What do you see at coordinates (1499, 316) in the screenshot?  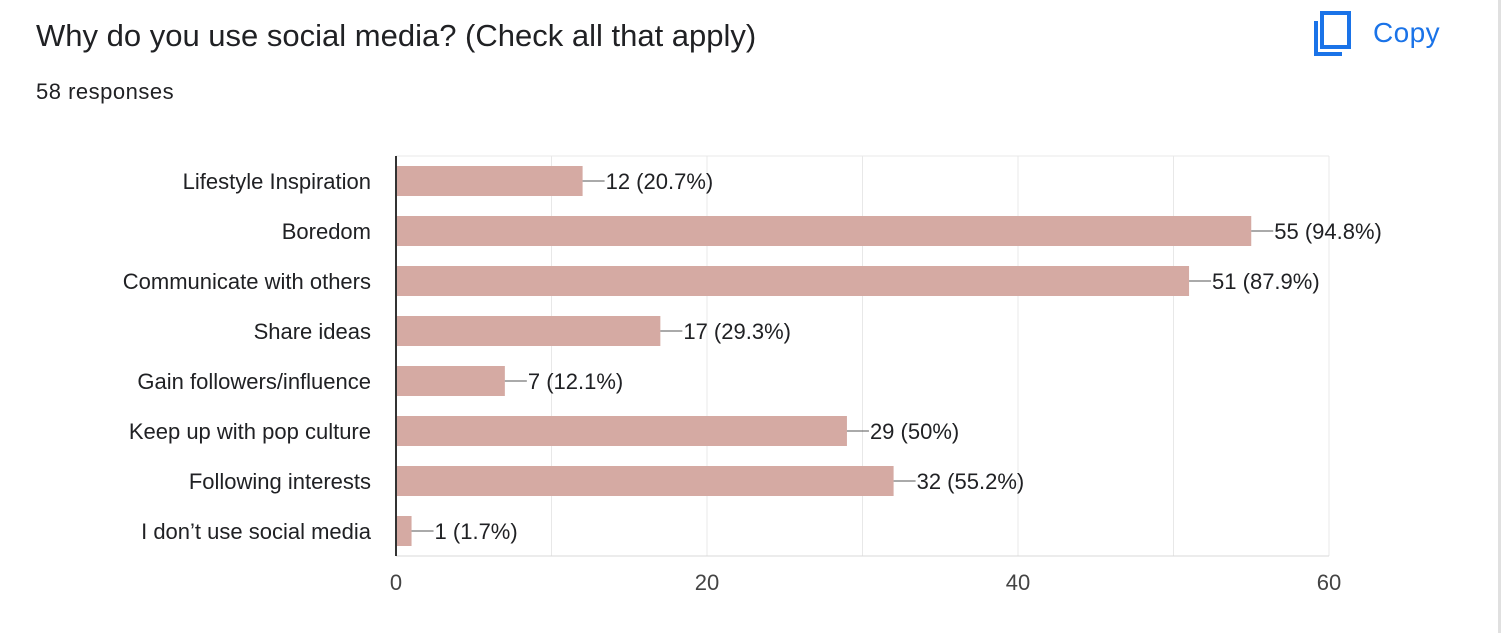 I see `scrollbar-edge` at bounding box center [1499, 316].